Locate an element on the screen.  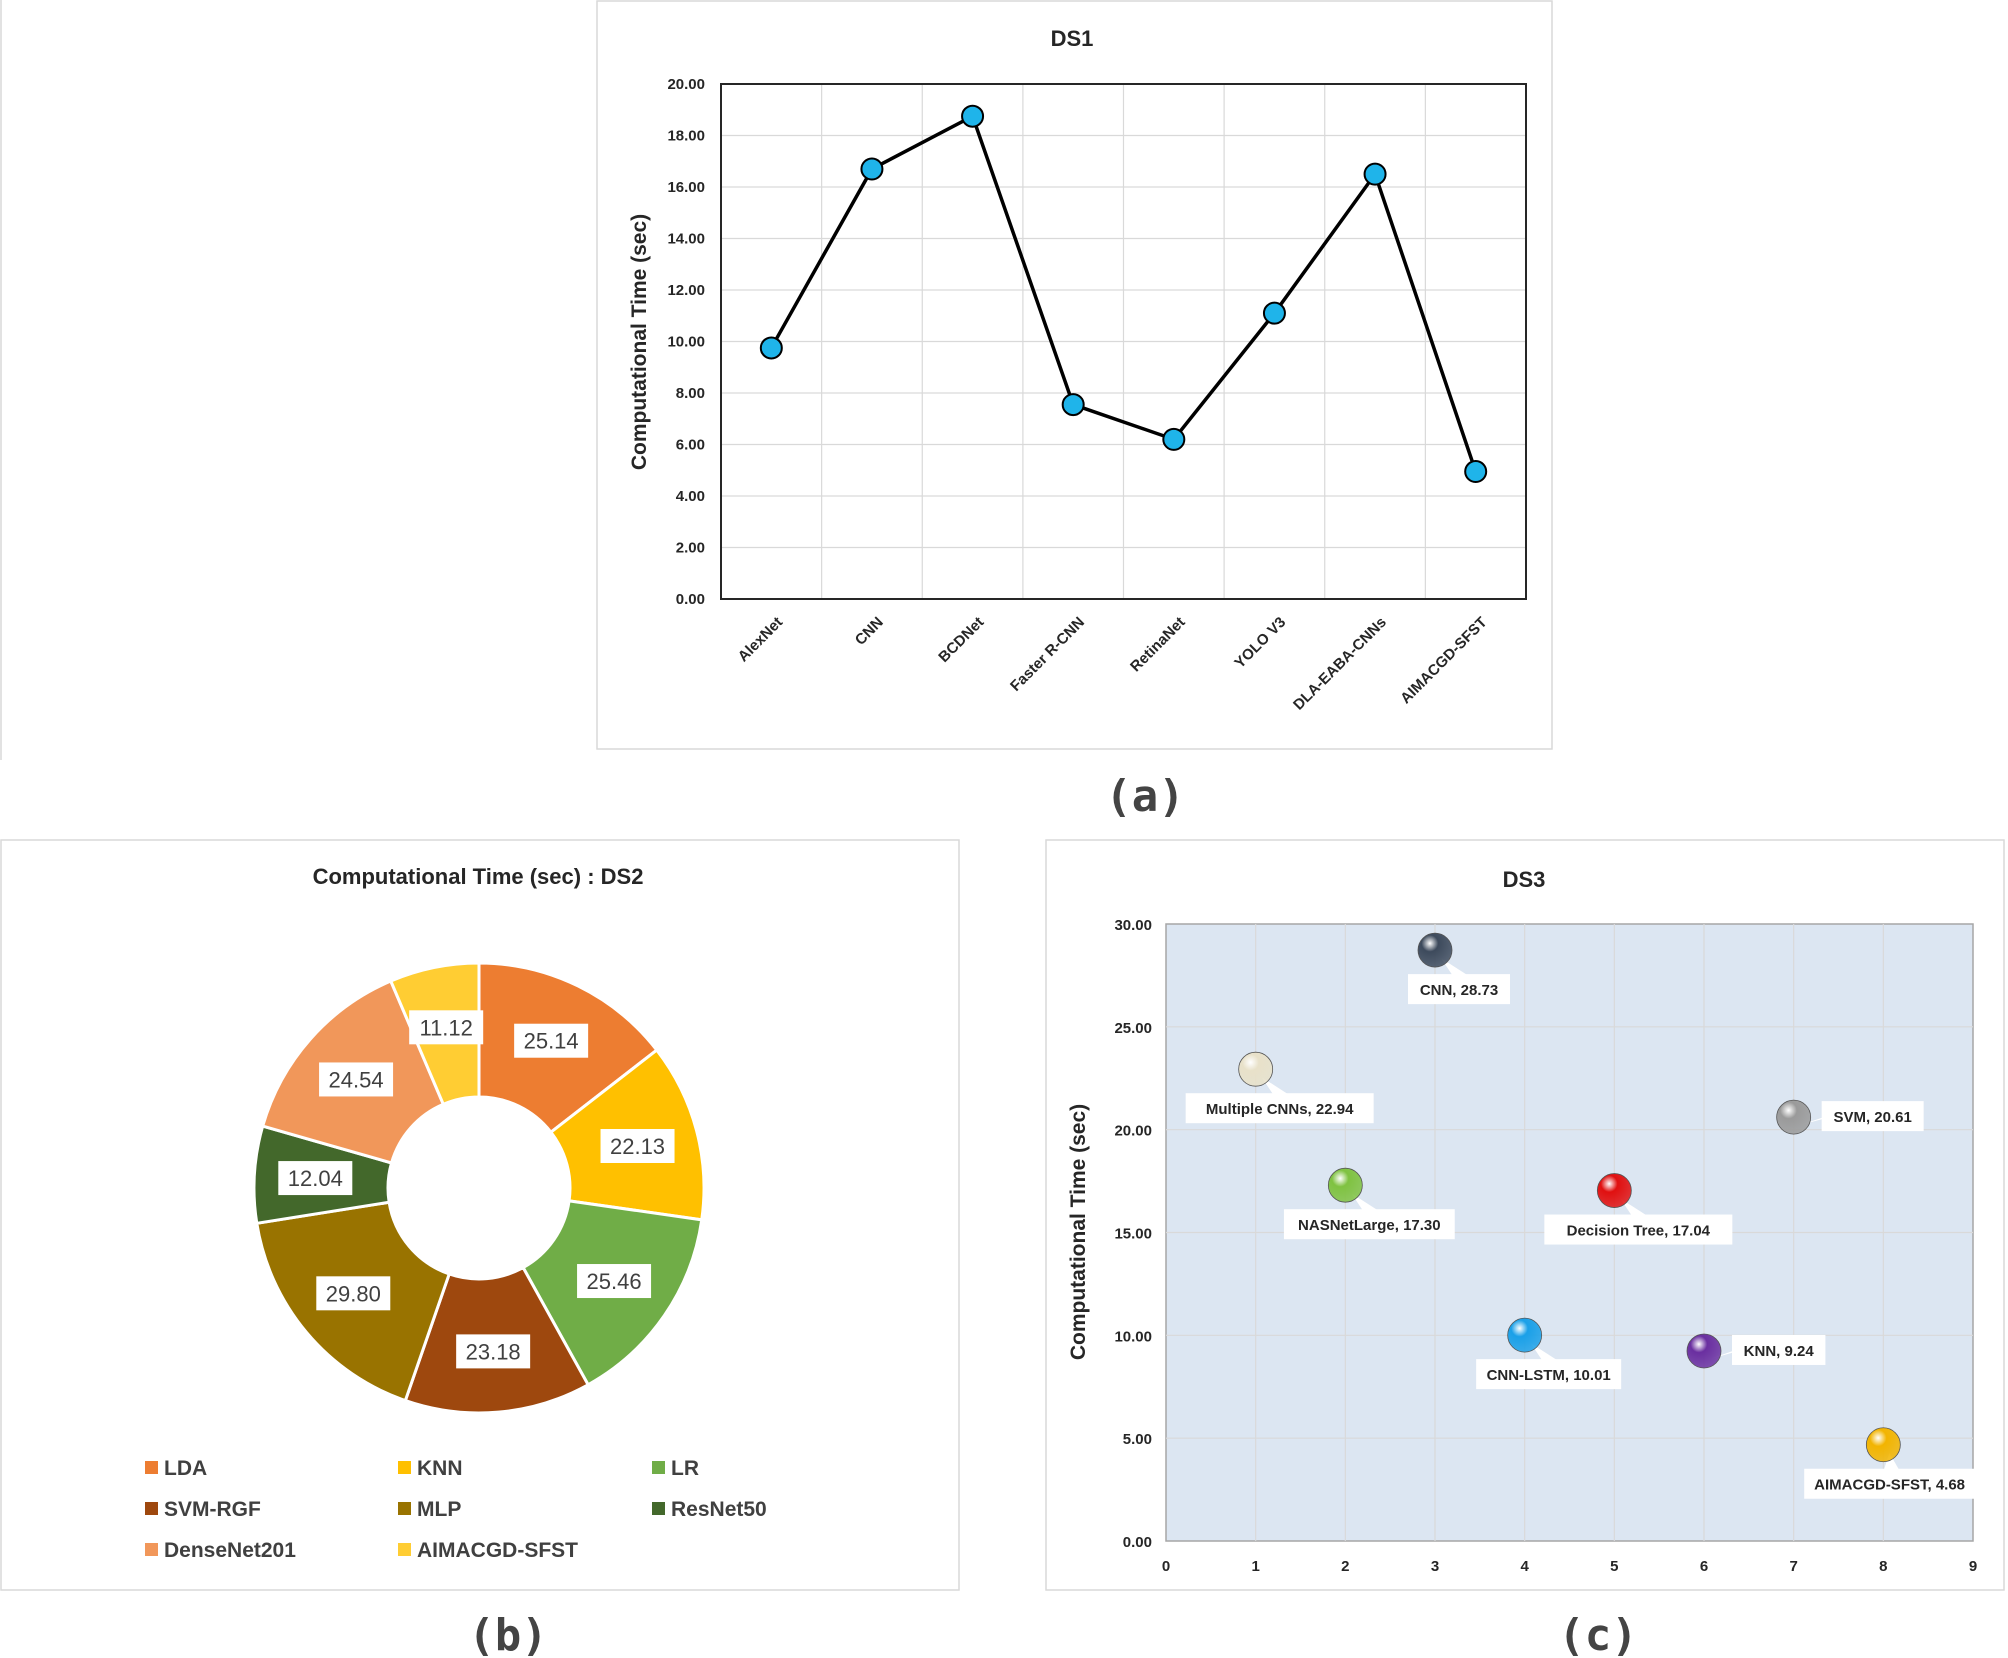
legend-label: DenseNet201 is located at coordinates (230, 1550).